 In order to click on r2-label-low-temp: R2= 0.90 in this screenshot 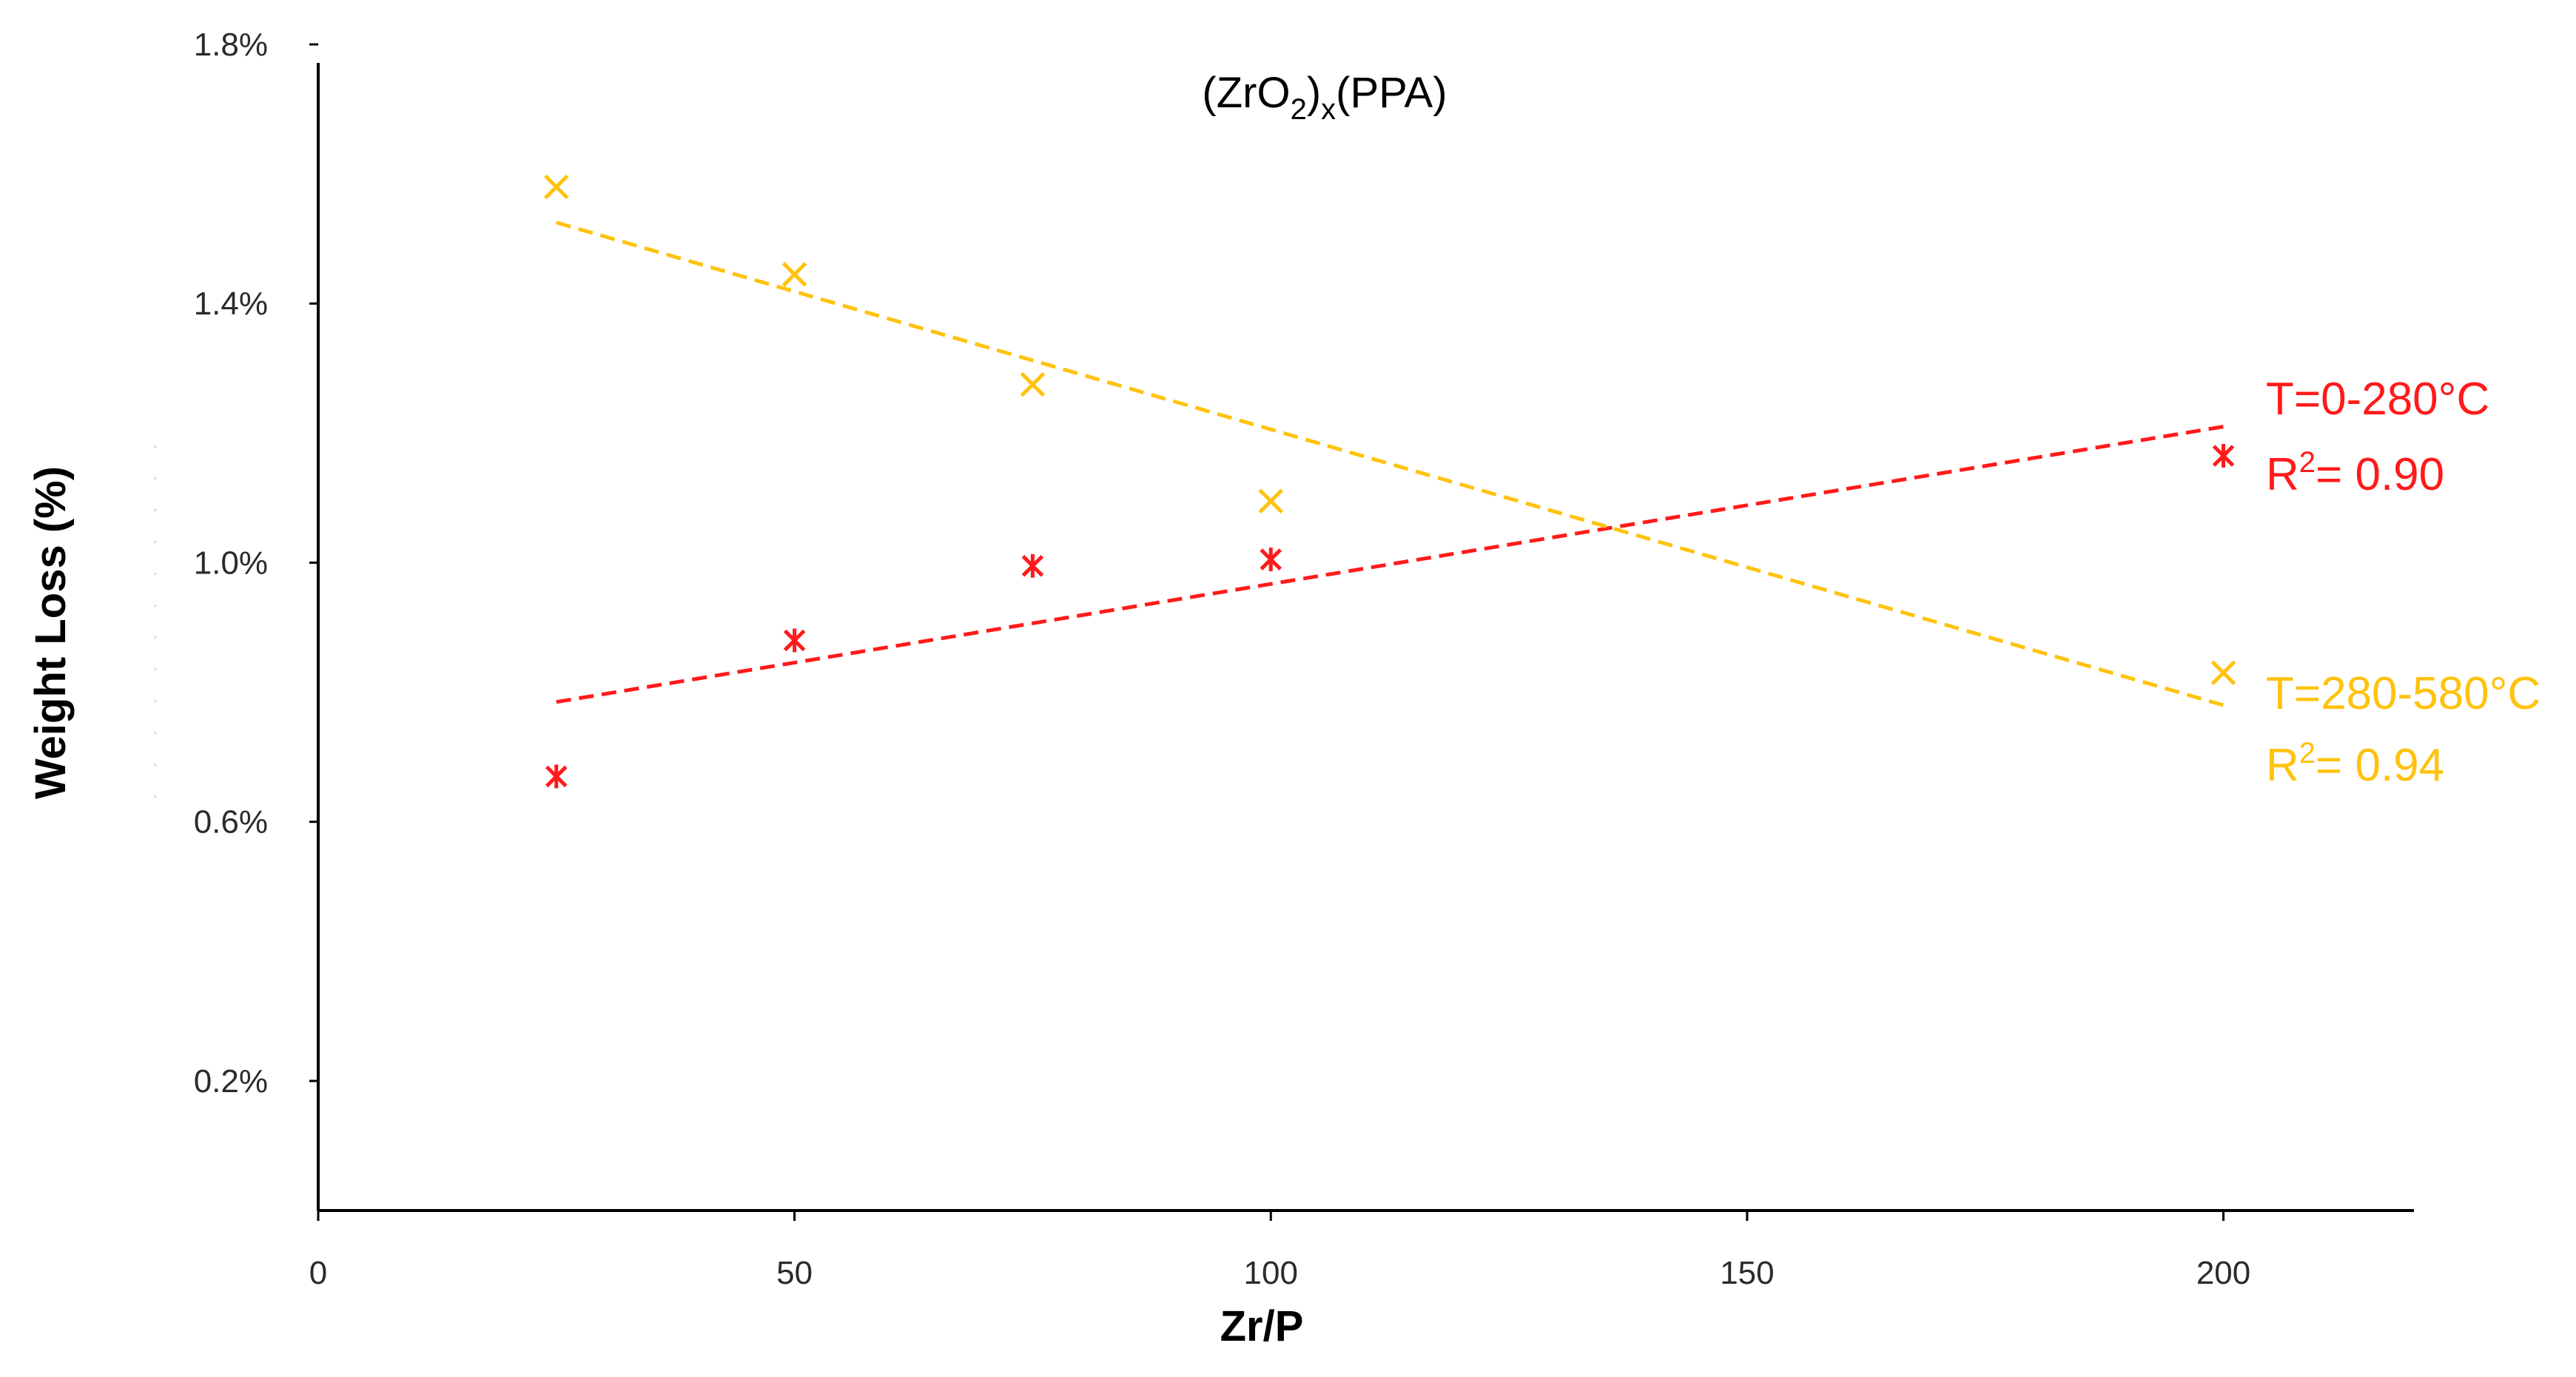, I will do `click(2355, 473)`.